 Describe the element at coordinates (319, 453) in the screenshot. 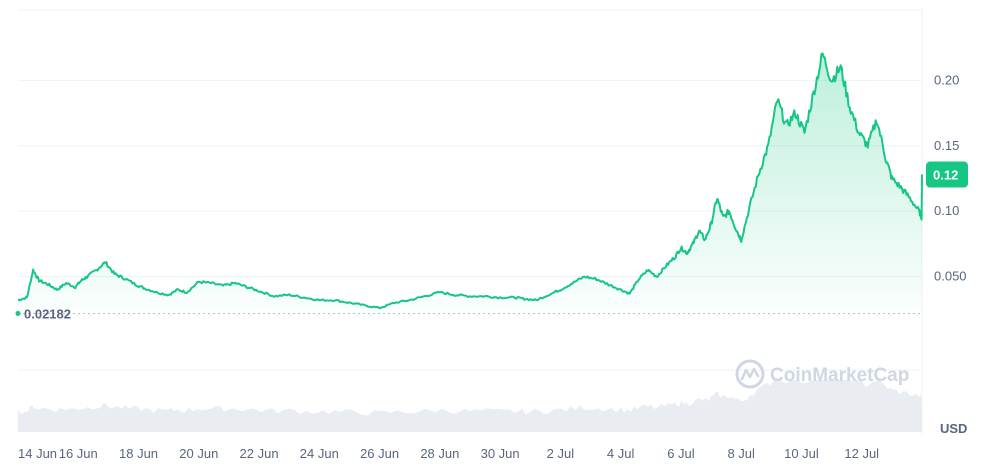

I see `x-tick-label: 24 Jun` at that location.